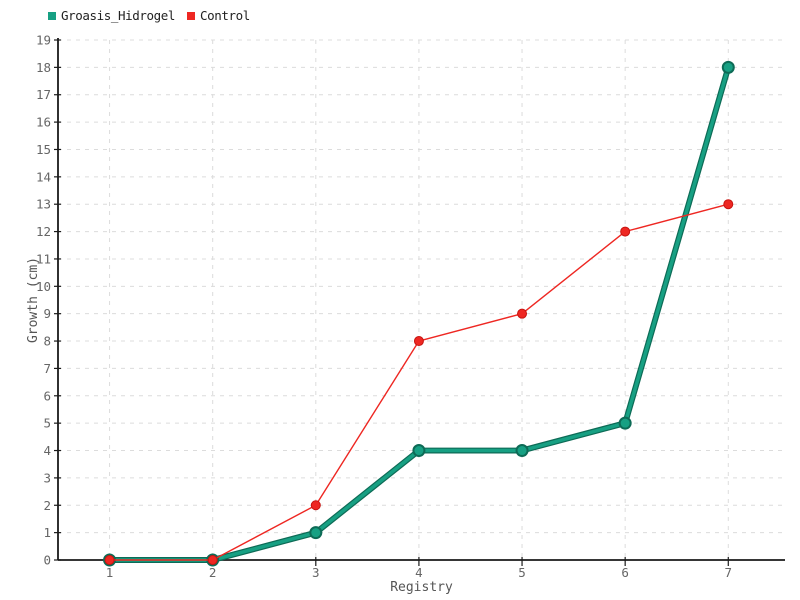 The image size is (800, 600). I want to click on legend-item-groasis-hidrogel: Groasis_Hidrogel, so click(111, 15).